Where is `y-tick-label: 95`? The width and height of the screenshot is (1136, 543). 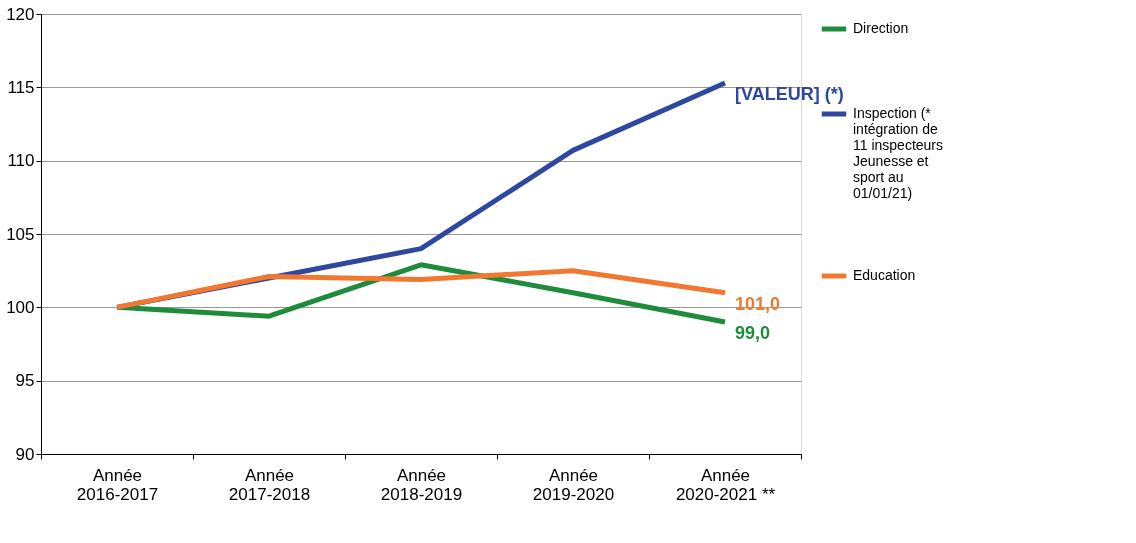
y-tick-label: 95 is located at coordinates (25, 381).